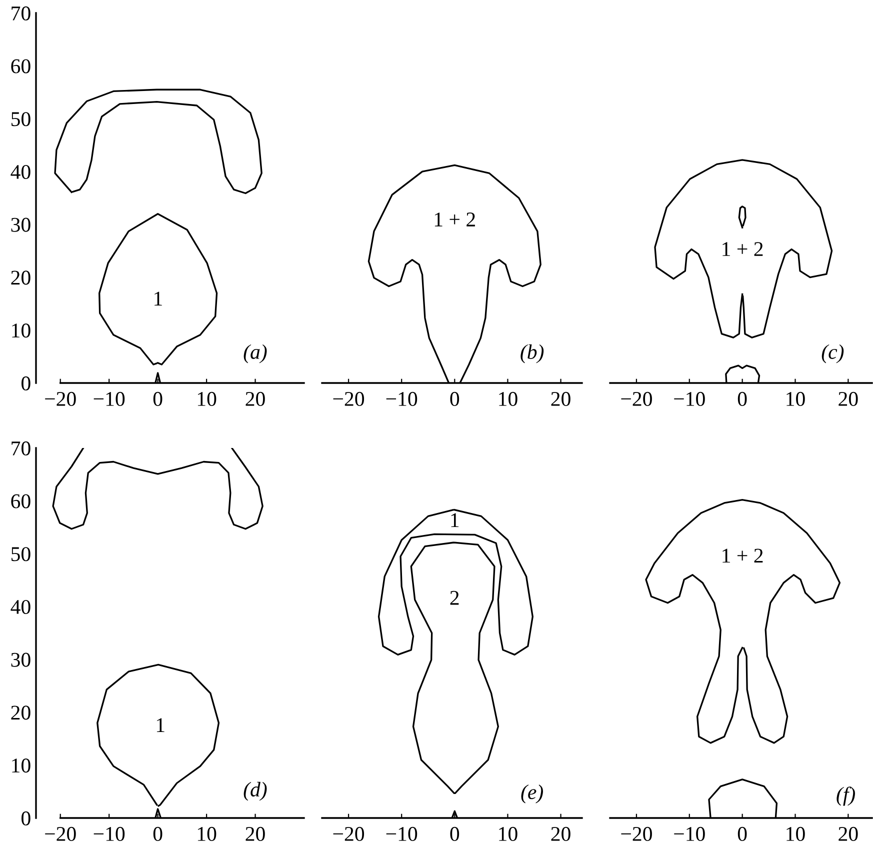  I want to click on annotation: (d), so click(255, 791).